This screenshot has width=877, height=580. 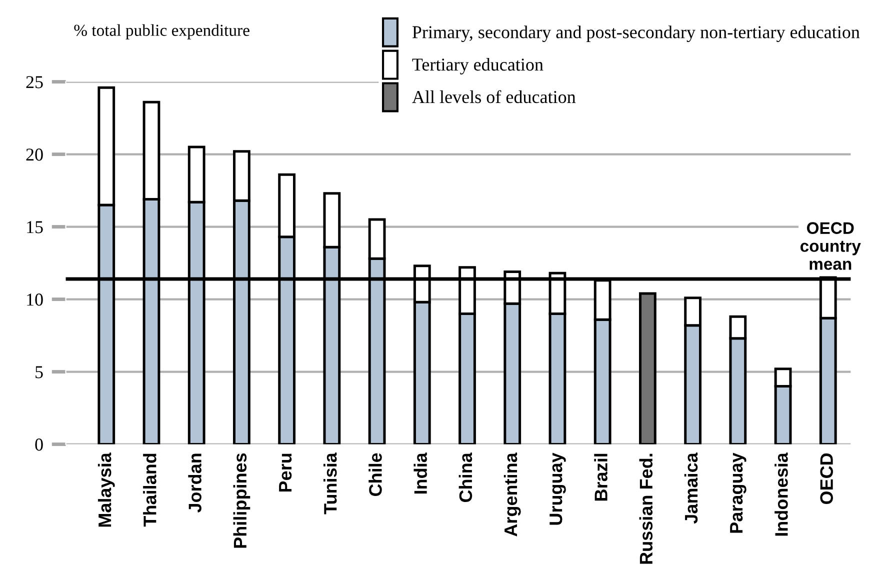 I want to click on x-tick-label: Paraguay, so click(x=738, y=492).